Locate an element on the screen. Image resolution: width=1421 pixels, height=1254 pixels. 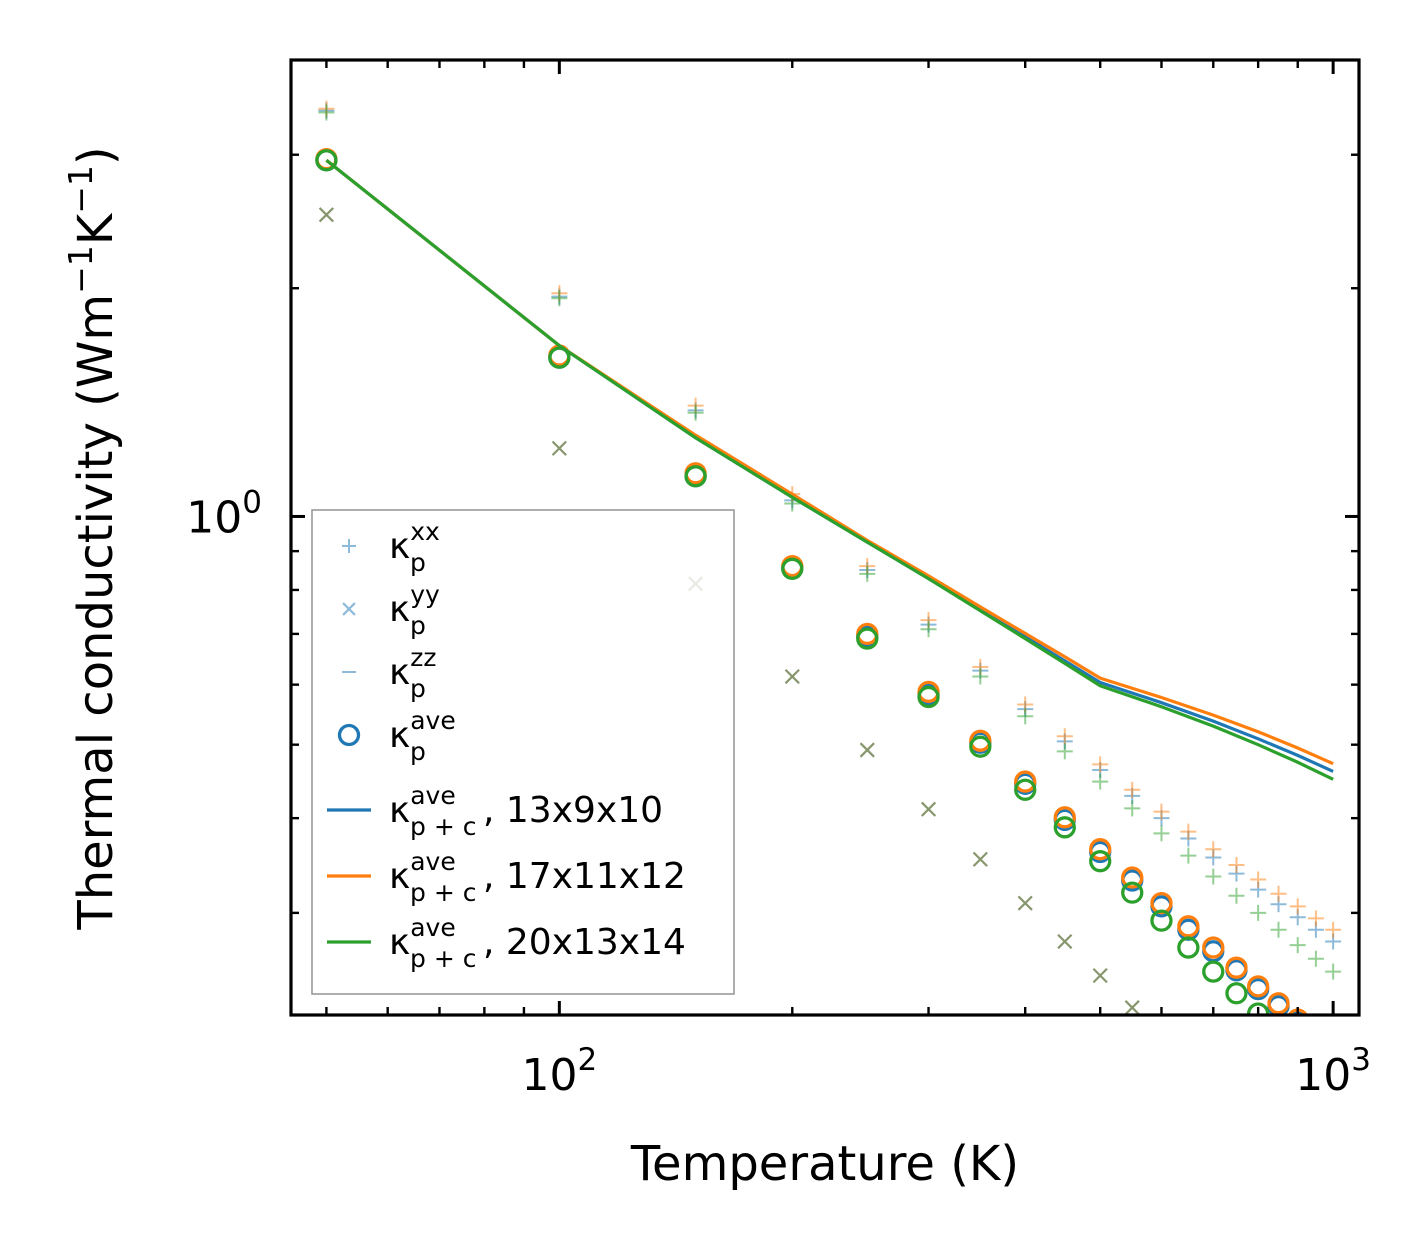
legend-entry: κave p + c, 20x13x14 is located at coordinates (506, 943).